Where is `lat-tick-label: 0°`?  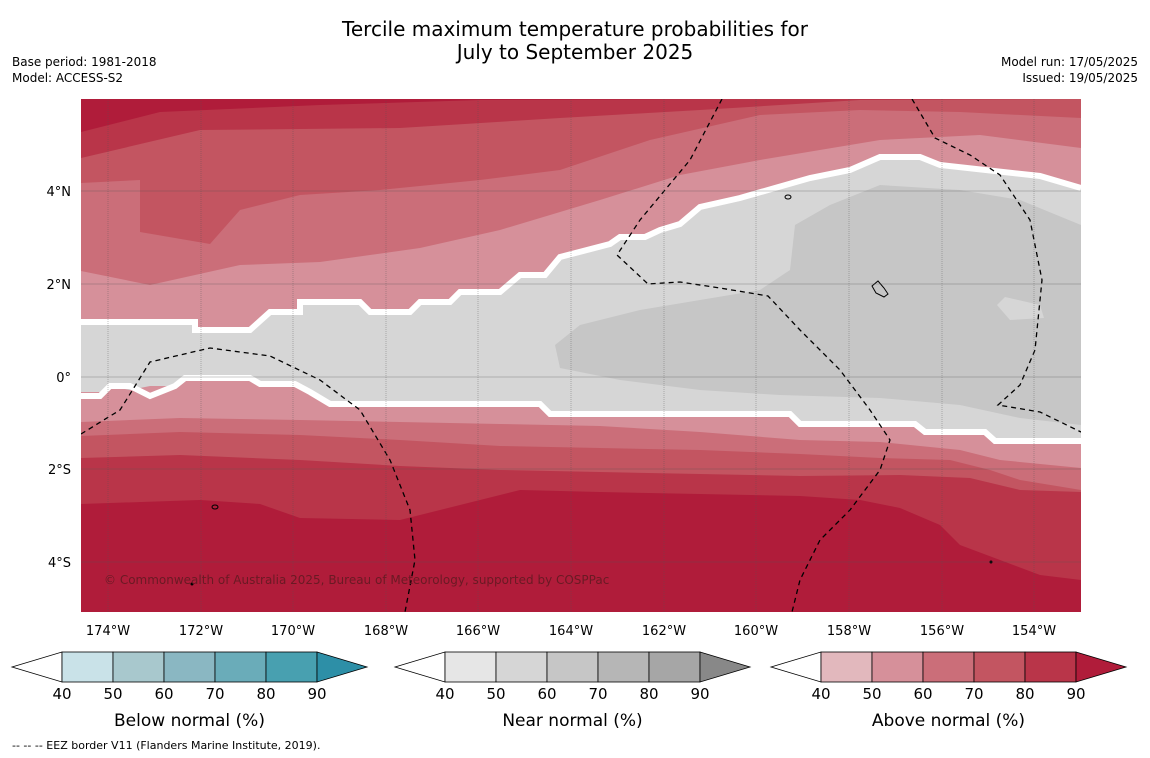 lat-tick-label: 0° is located at coordinates (63, 378).